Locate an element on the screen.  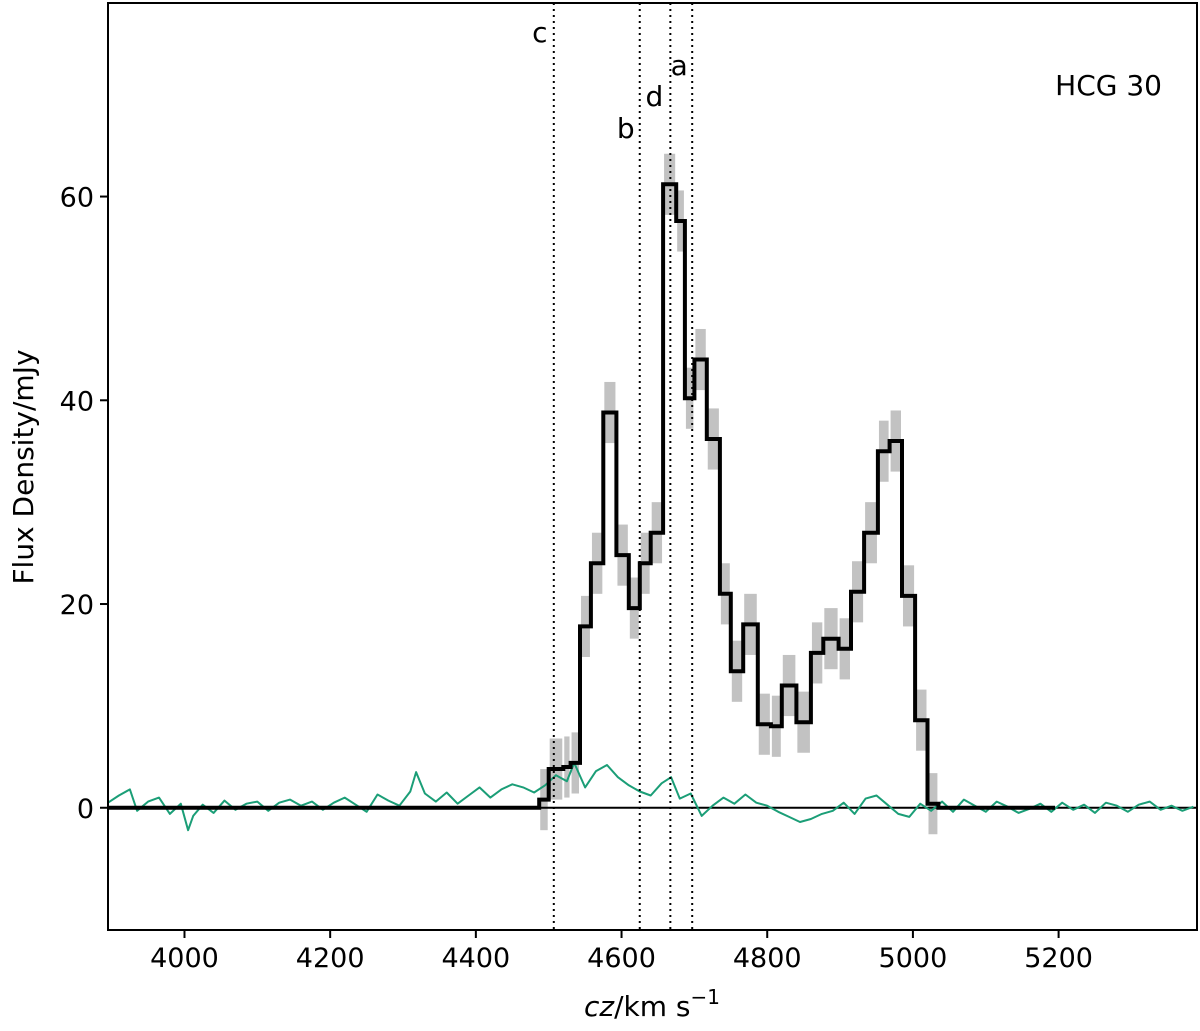
y-tick-label: 20 is located at coordinates (77, 605).